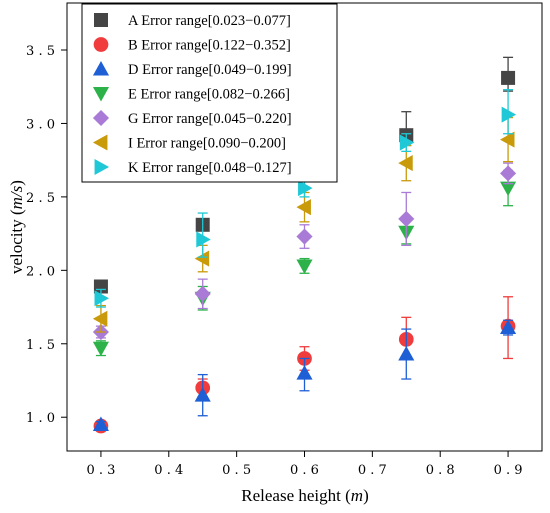 The height and width of the screenshot is (513, 550). Describe the element at coordinates (440, 470) in the screenshot. I see `x-tick-label: 0 . 8` at that location.